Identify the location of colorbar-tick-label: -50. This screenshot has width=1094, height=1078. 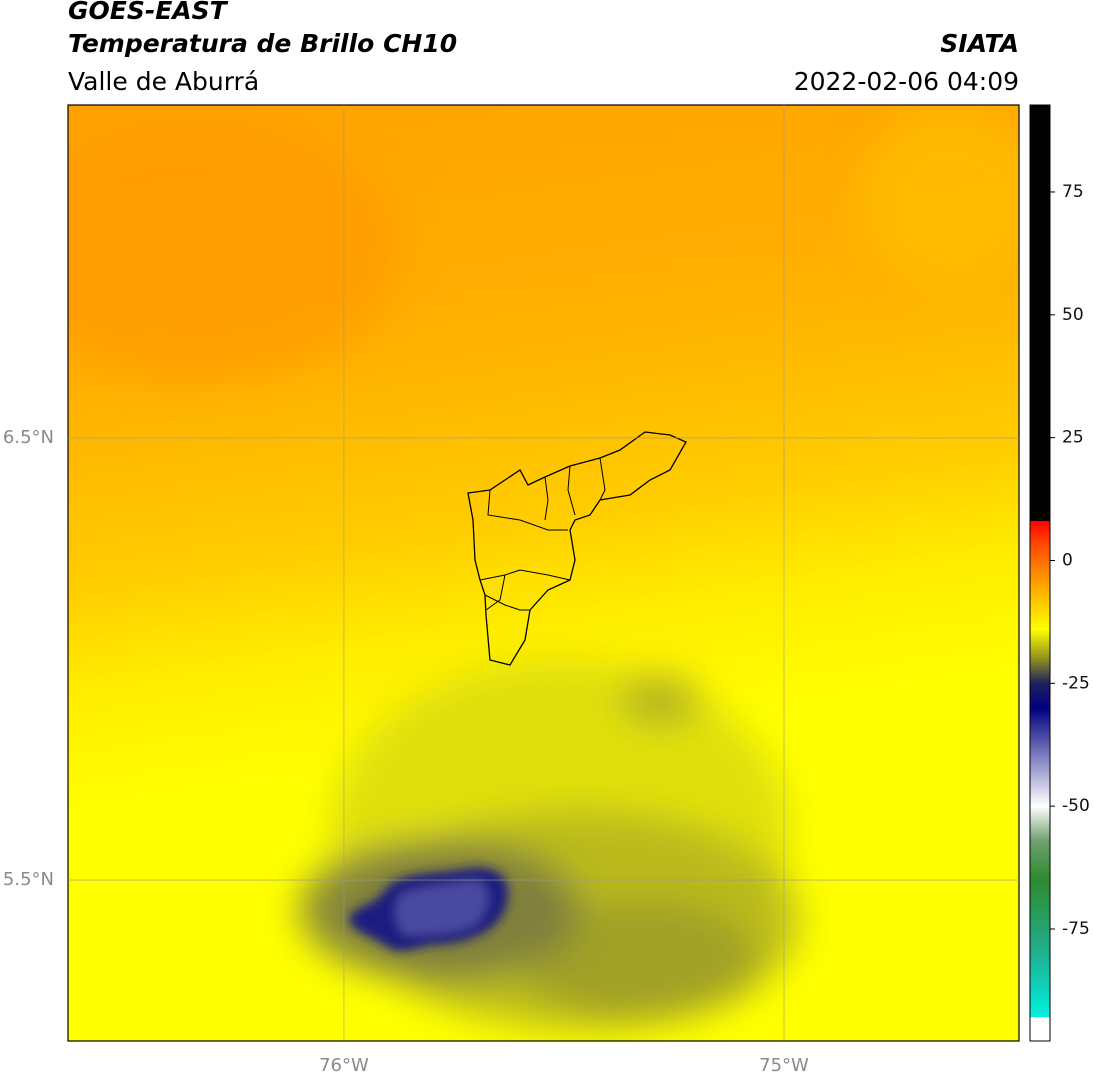
(1076, 806).